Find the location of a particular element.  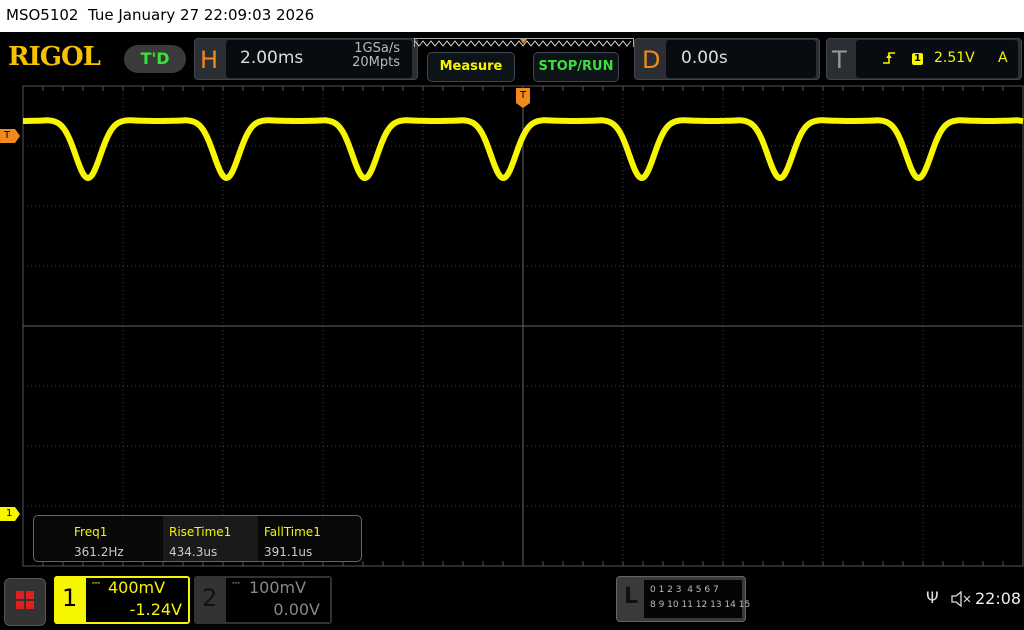

speaker-muted-icon is located at coordinates (961, 599).